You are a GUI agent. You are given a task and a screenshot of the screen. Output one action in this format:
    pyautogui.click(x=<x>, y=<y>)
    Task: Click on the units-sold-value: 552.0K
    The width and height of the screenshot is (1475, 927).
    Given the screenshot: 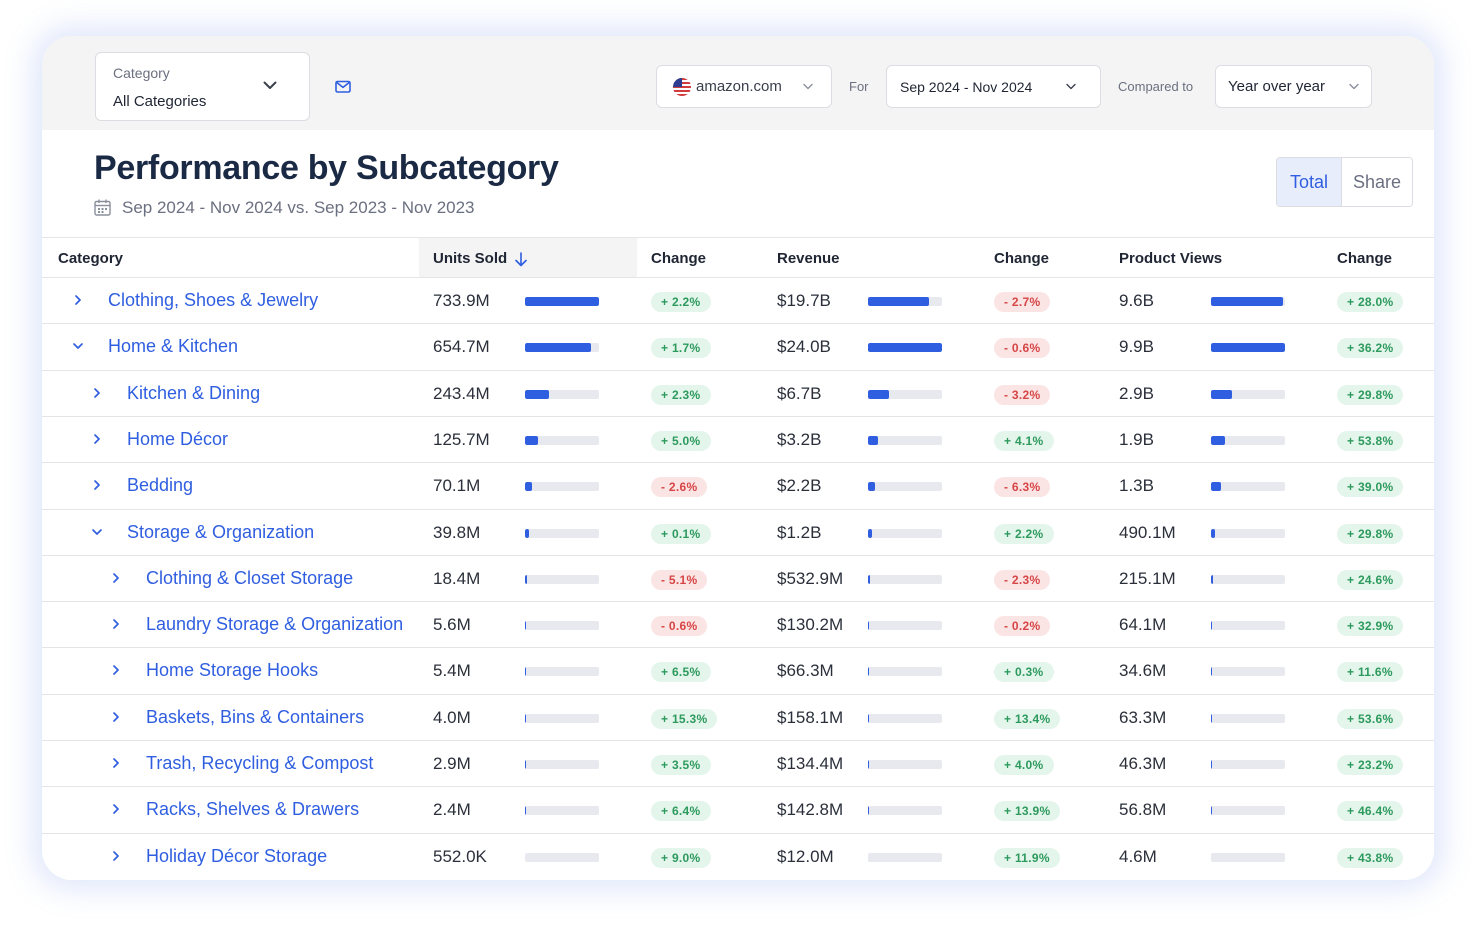 What is the action you would take?
    pyautogui.click(x=460, y=856)
    